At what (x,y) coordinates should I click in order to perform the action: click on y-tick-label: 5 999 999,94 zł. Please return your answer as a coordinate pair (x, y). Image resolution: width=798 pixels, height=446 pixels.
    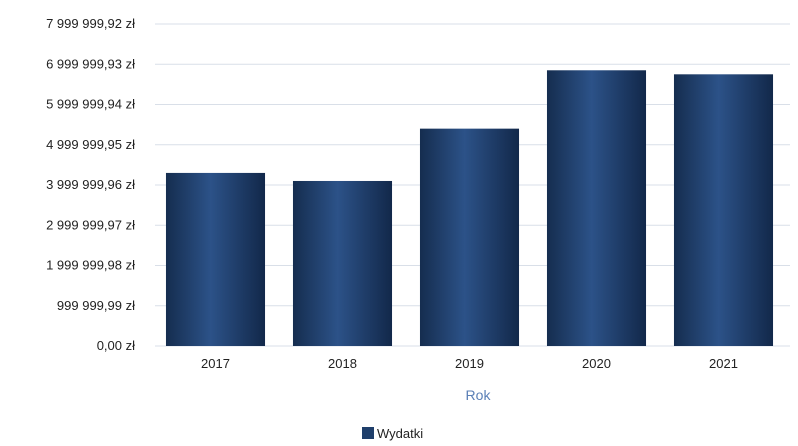
    Looking at the image, I should click on (90, 104).